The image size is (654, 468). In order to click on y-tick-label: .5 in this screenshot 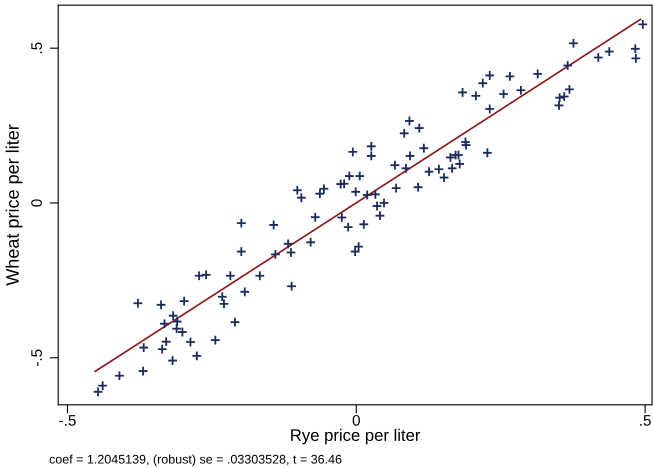, I will do `click(36, 48)`.